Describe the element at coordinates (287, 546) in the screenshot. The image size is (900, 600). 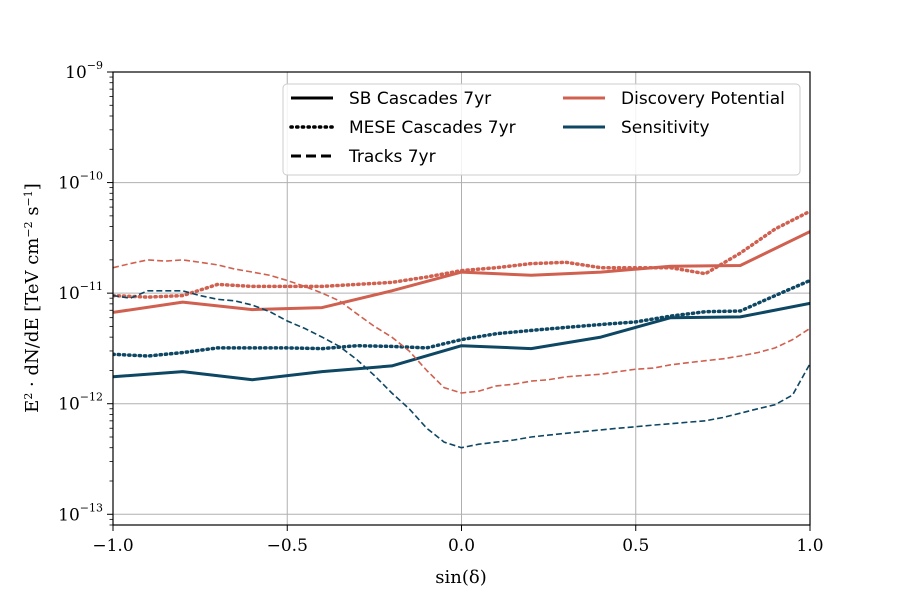
I see `x-tick-label: −0.5` at that location.